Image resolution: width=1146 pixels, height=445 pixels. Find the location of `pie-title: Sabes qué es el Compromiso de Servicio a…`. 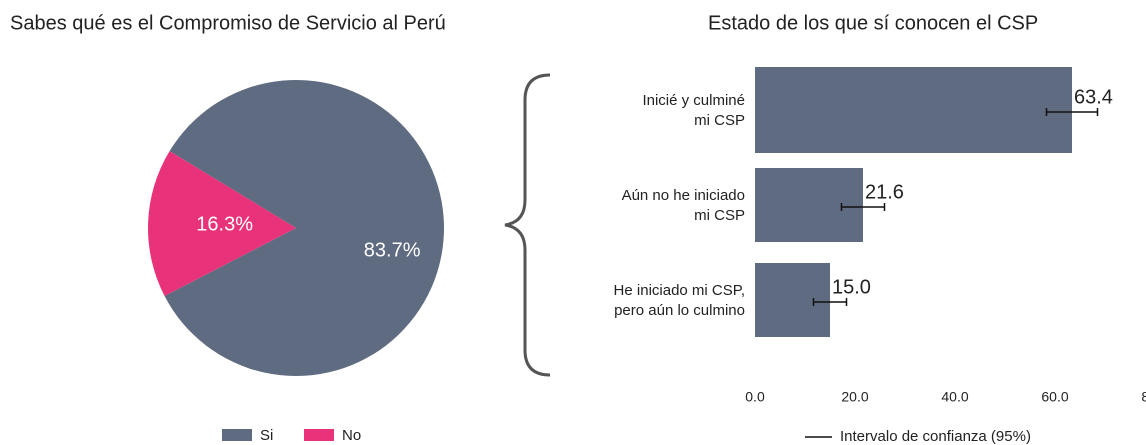

pie-title: Sabes qué es el Compromiso de Servicio a… is located at coordinates (228, 23).